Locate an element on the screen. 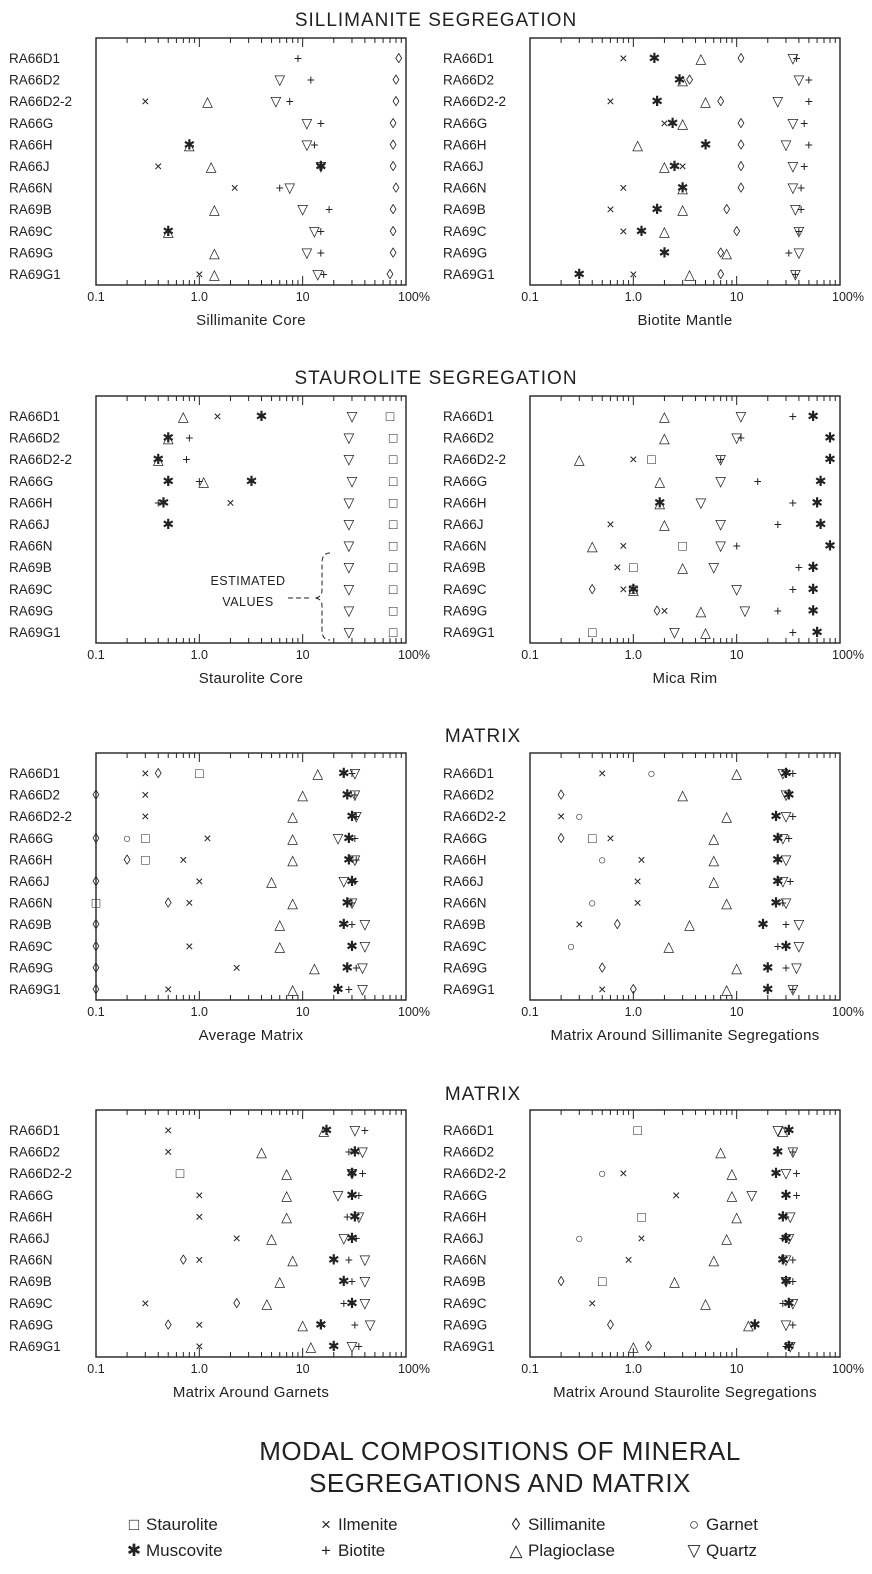  sample-label: RA66J is located at coordinates (29, 1238).